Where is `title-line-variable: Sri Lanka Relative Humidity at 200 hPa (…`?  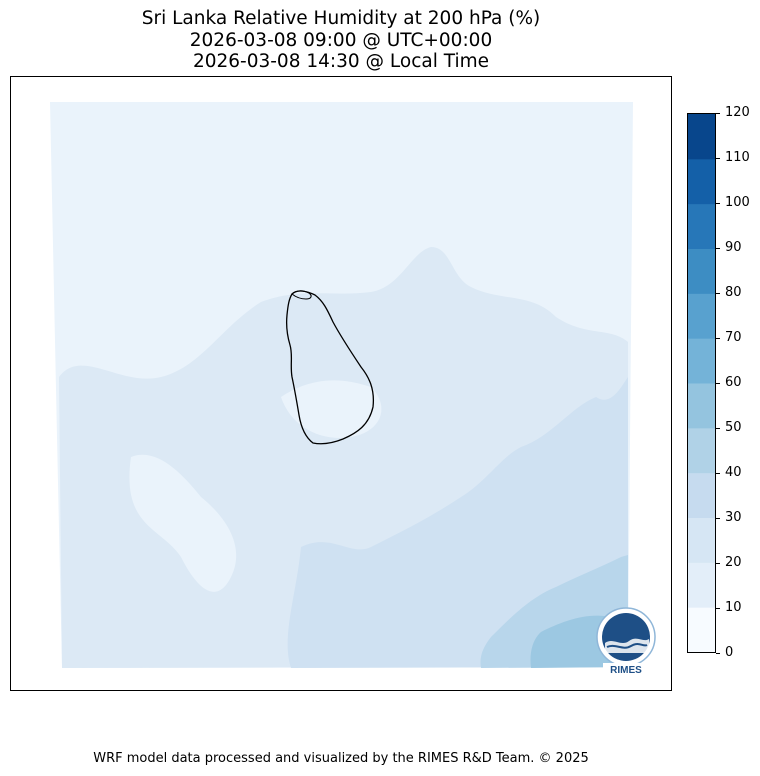
title-line-variable: Sri Lanka Relative Humidity at 200 hPa (… is located at coordinates (341, 18).